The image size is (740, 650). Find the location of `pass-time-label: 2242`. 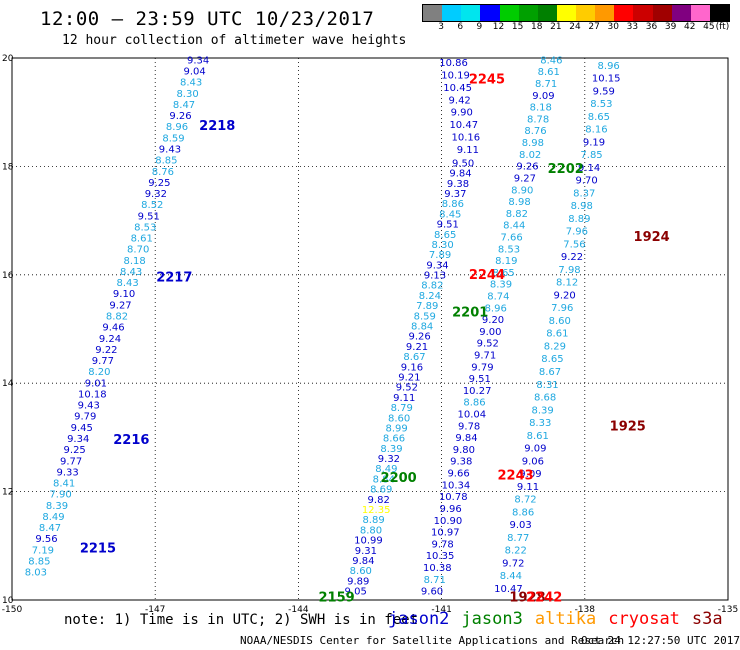

pass-time-label: 2242 is located at coordinates (544, 597).